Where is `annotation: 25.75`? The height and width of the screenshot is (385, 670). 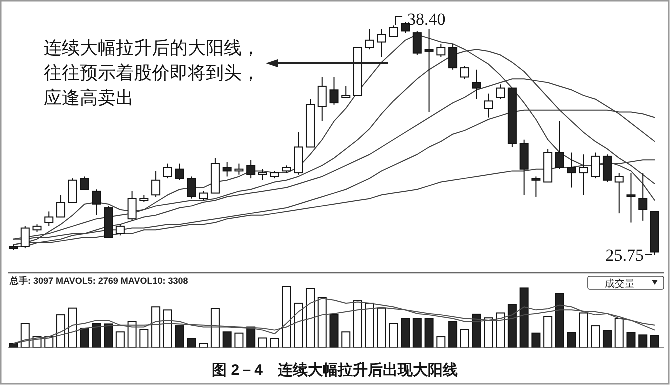
annotation: 25.75 is located at coordinates (625, 255).